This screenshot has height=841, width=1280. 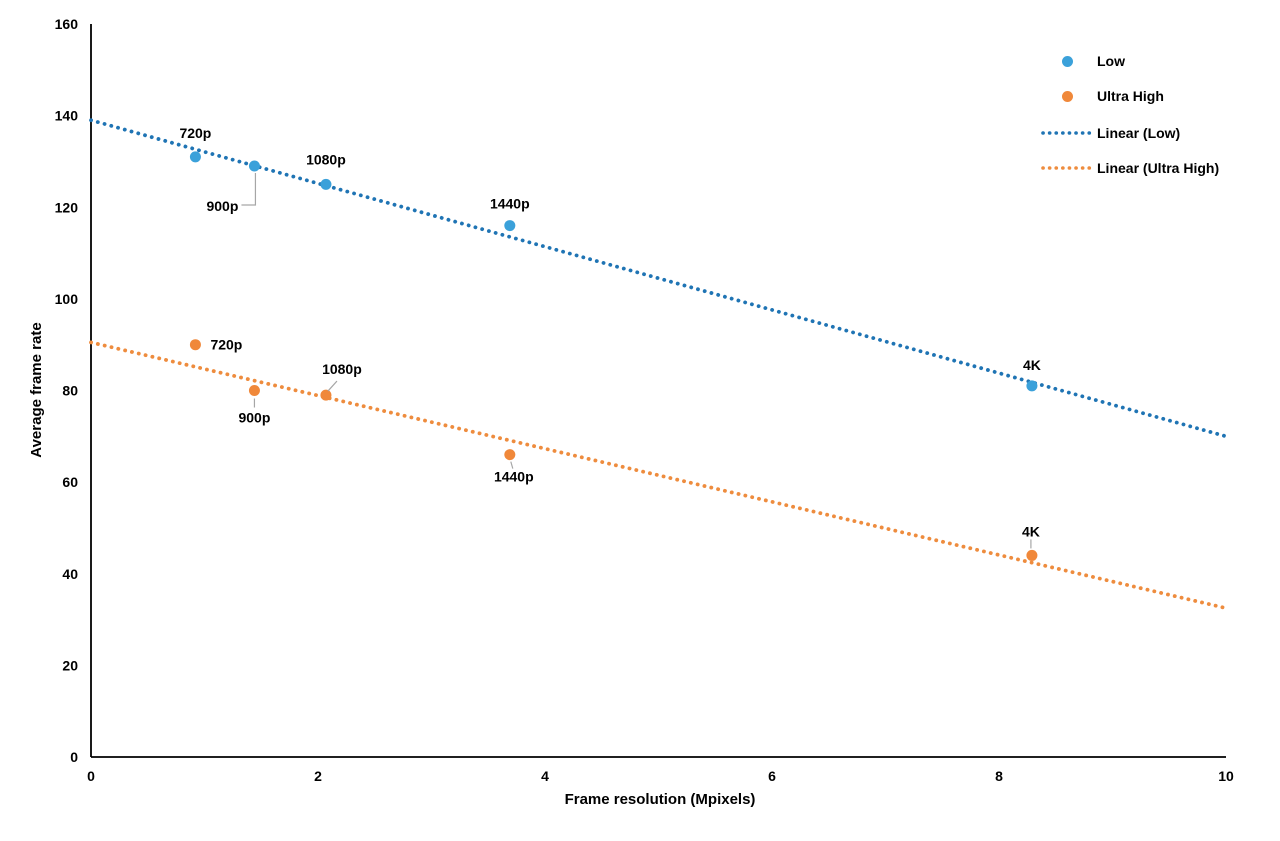 I want to click on y-tick-label: 100, so click(x=67, y=299).